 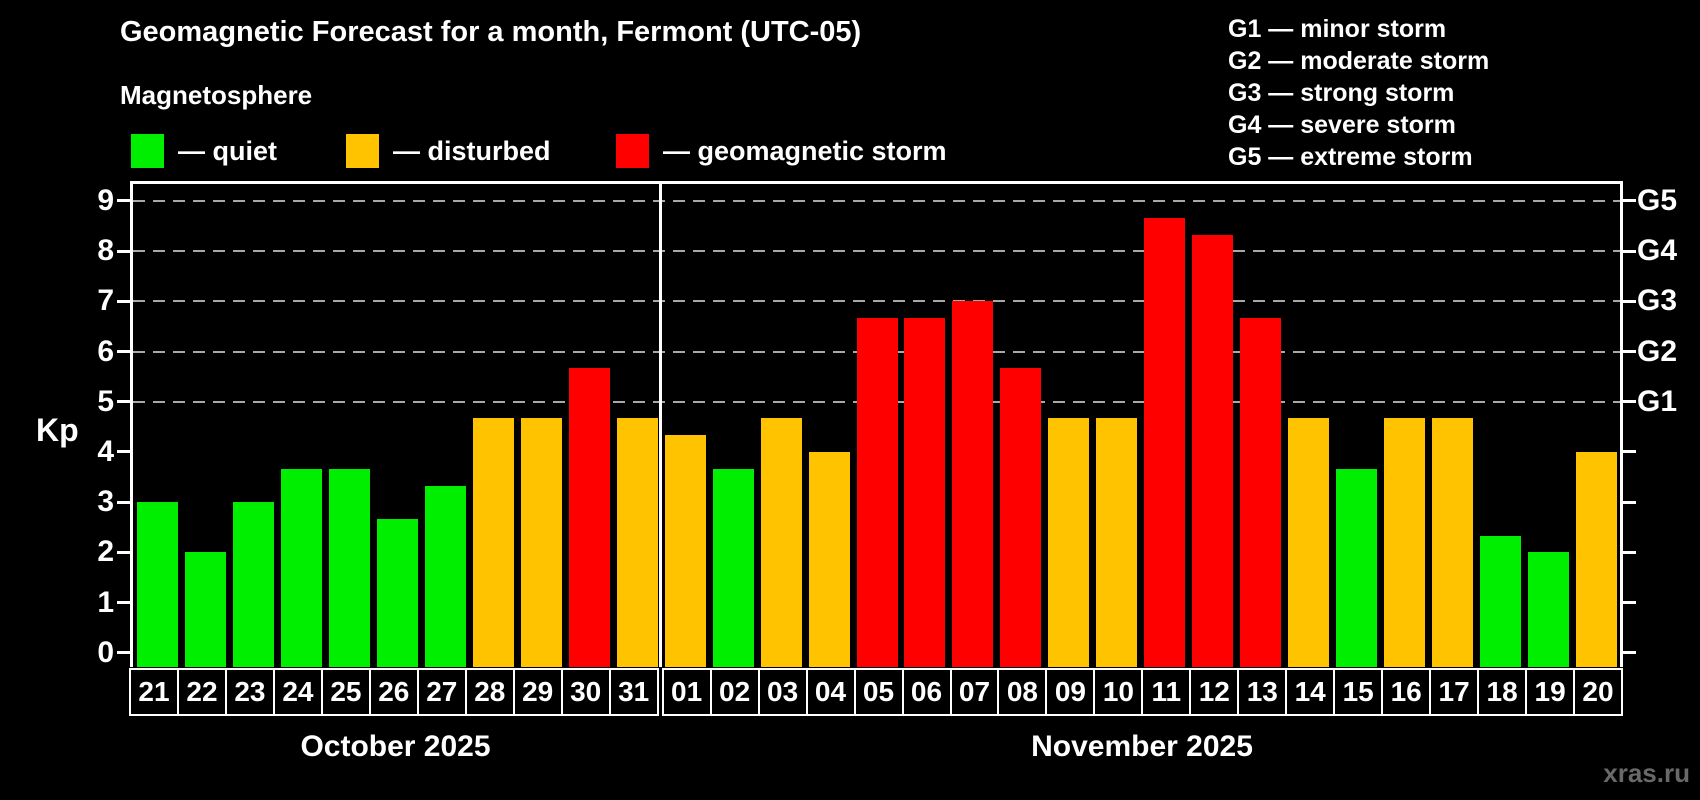 I want to click on ytick-label-2: 2, so click(x=105, y=552).